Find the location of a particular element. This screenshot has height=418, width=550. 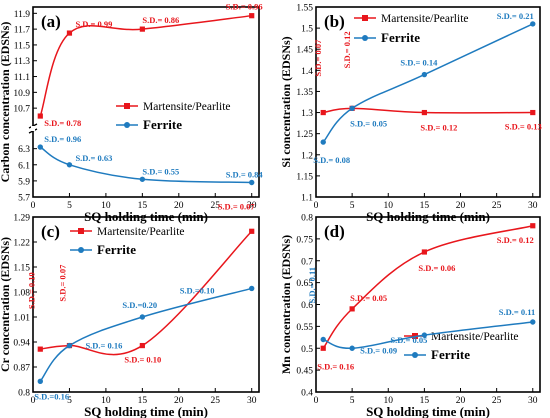

data-label: S.D.= 0.06 is located at coordinates (436, 268).